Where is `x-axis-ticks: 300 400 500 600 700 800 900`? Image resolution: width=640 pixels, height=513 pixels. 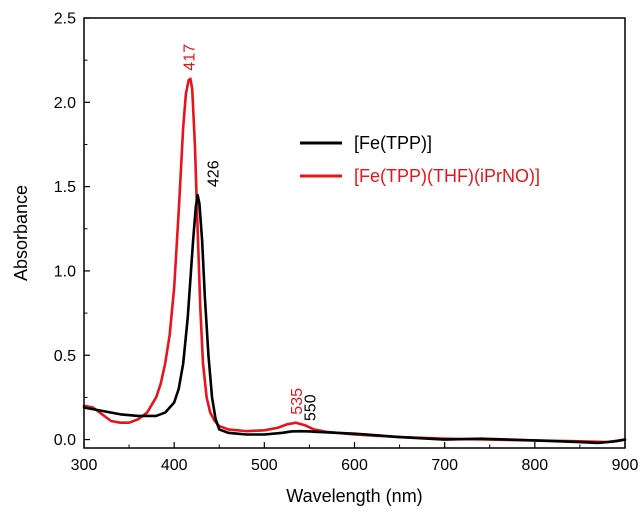 x-axis-ticks: 300 400 500 600 700 800 900 is located at coordinates (355, 458).